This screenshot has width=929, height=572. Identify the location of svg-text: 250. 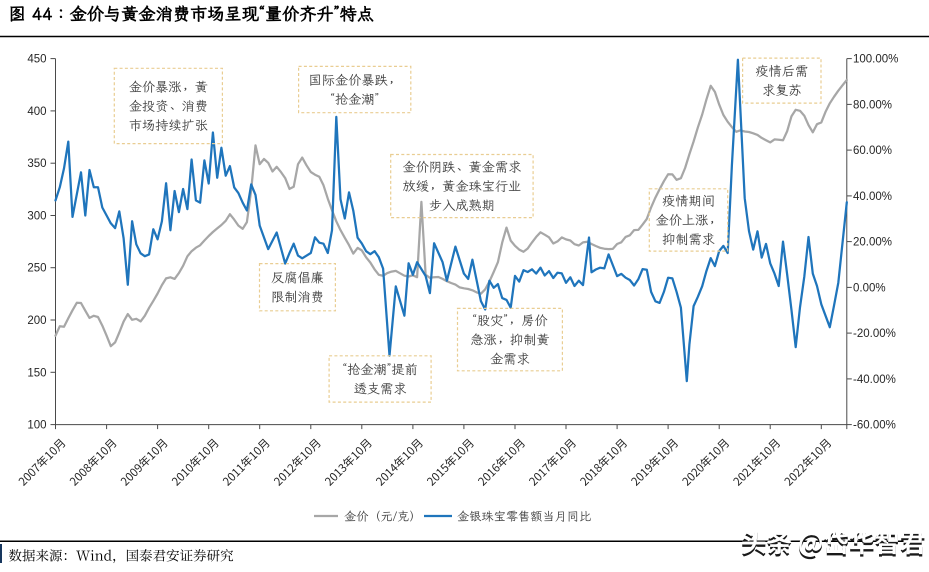
(36, 269).